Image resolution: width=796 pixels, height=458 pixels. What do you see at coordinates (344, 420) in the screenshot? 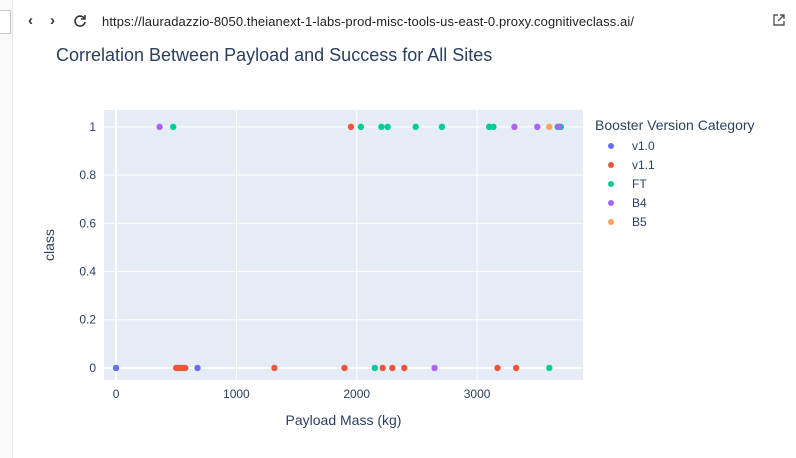
I see `x-axis-label: Payload Mass (kg)` at bounding box center [344, 420].